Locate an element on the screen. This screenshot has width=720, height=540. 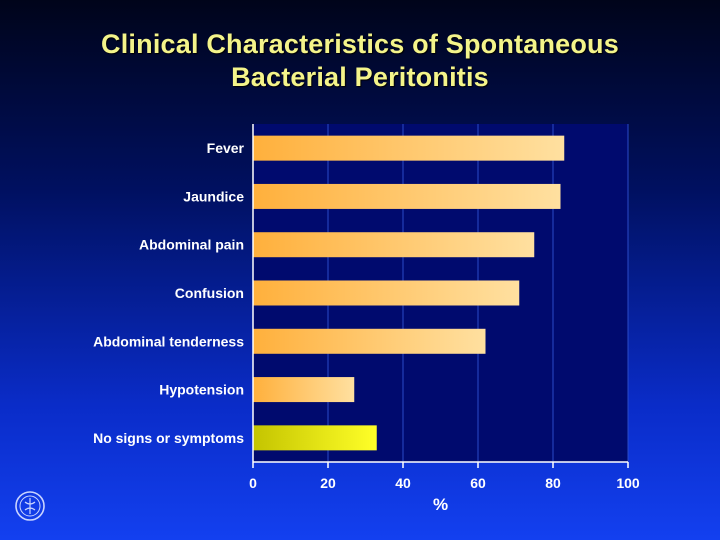
category-label: Abdominal pain is located at coordinates (191, 245).